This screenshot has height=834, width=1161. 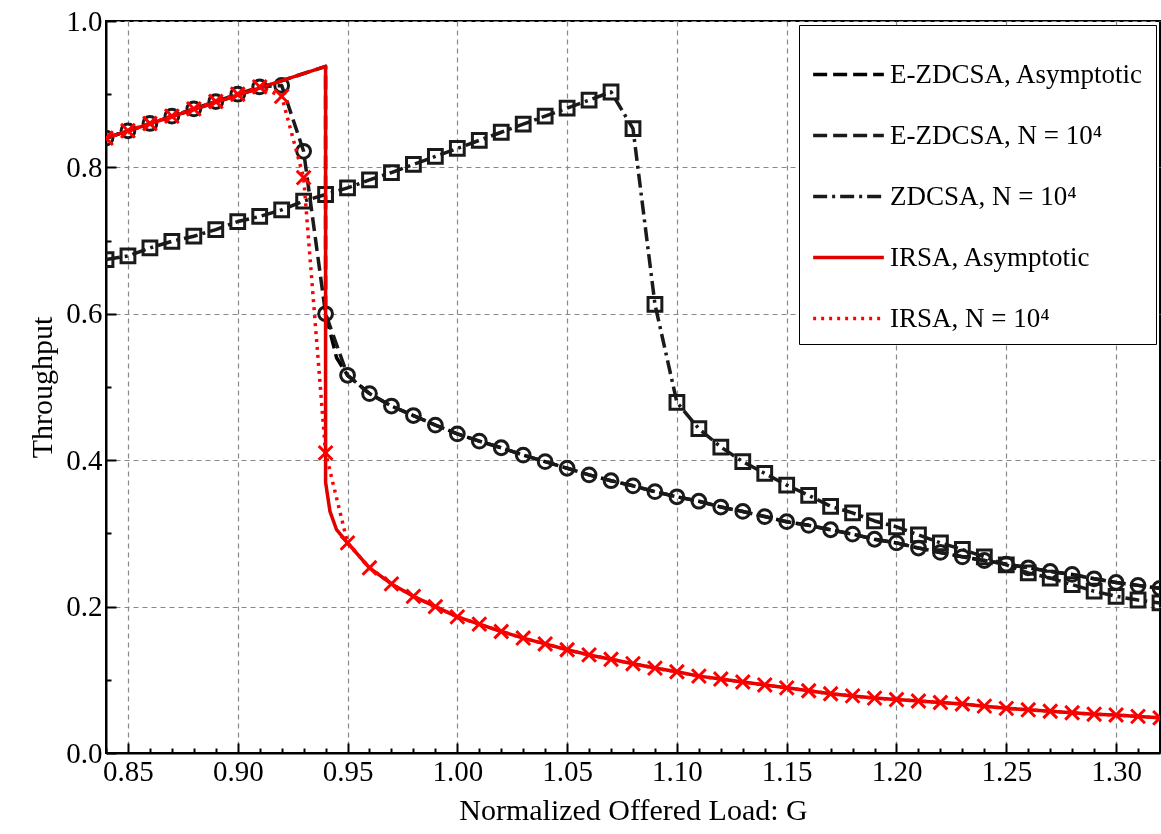 I want to click on y-tick-label: 0.8, so click(x=84, y=166).